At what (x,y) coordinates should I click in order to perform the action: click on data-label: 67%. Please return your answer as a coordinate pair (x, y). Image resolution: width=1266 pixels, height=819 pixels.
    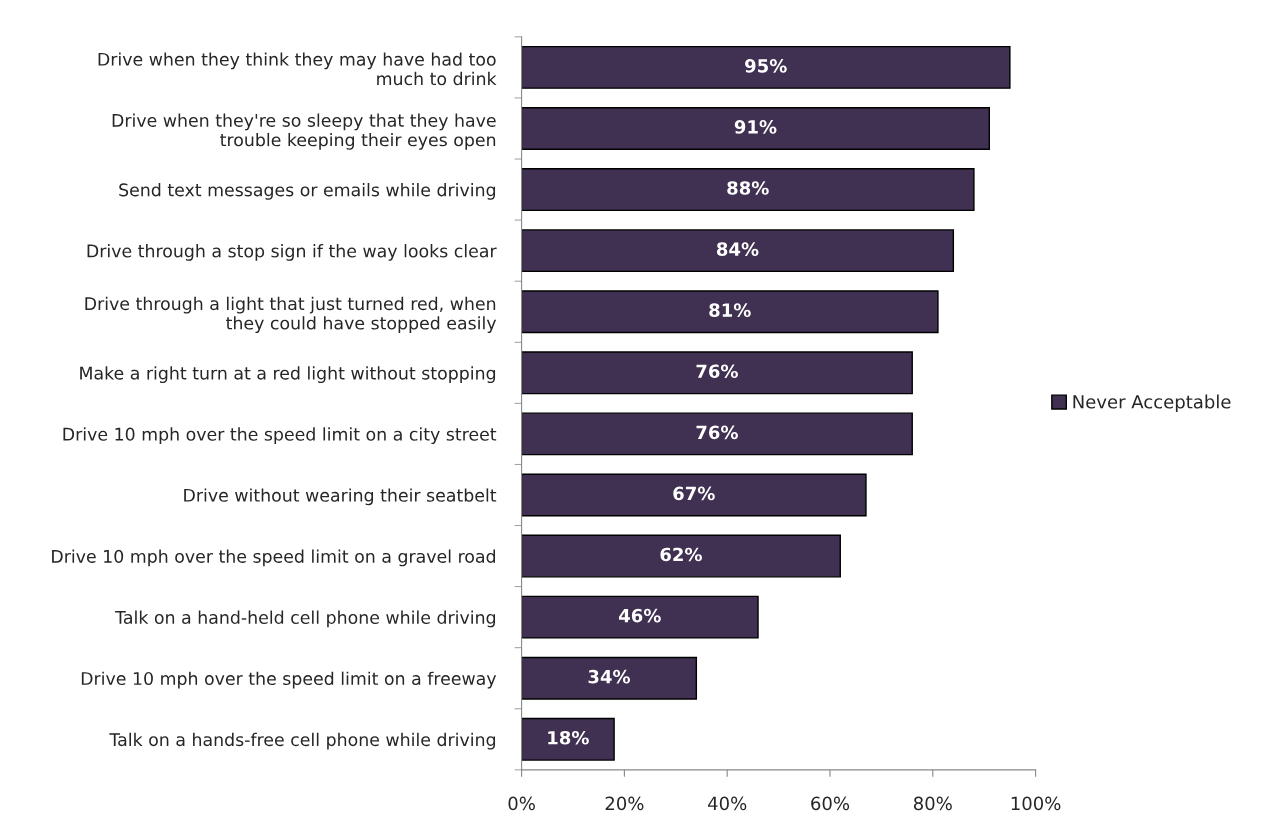
    Looking at the image, I should click on (694, 493).